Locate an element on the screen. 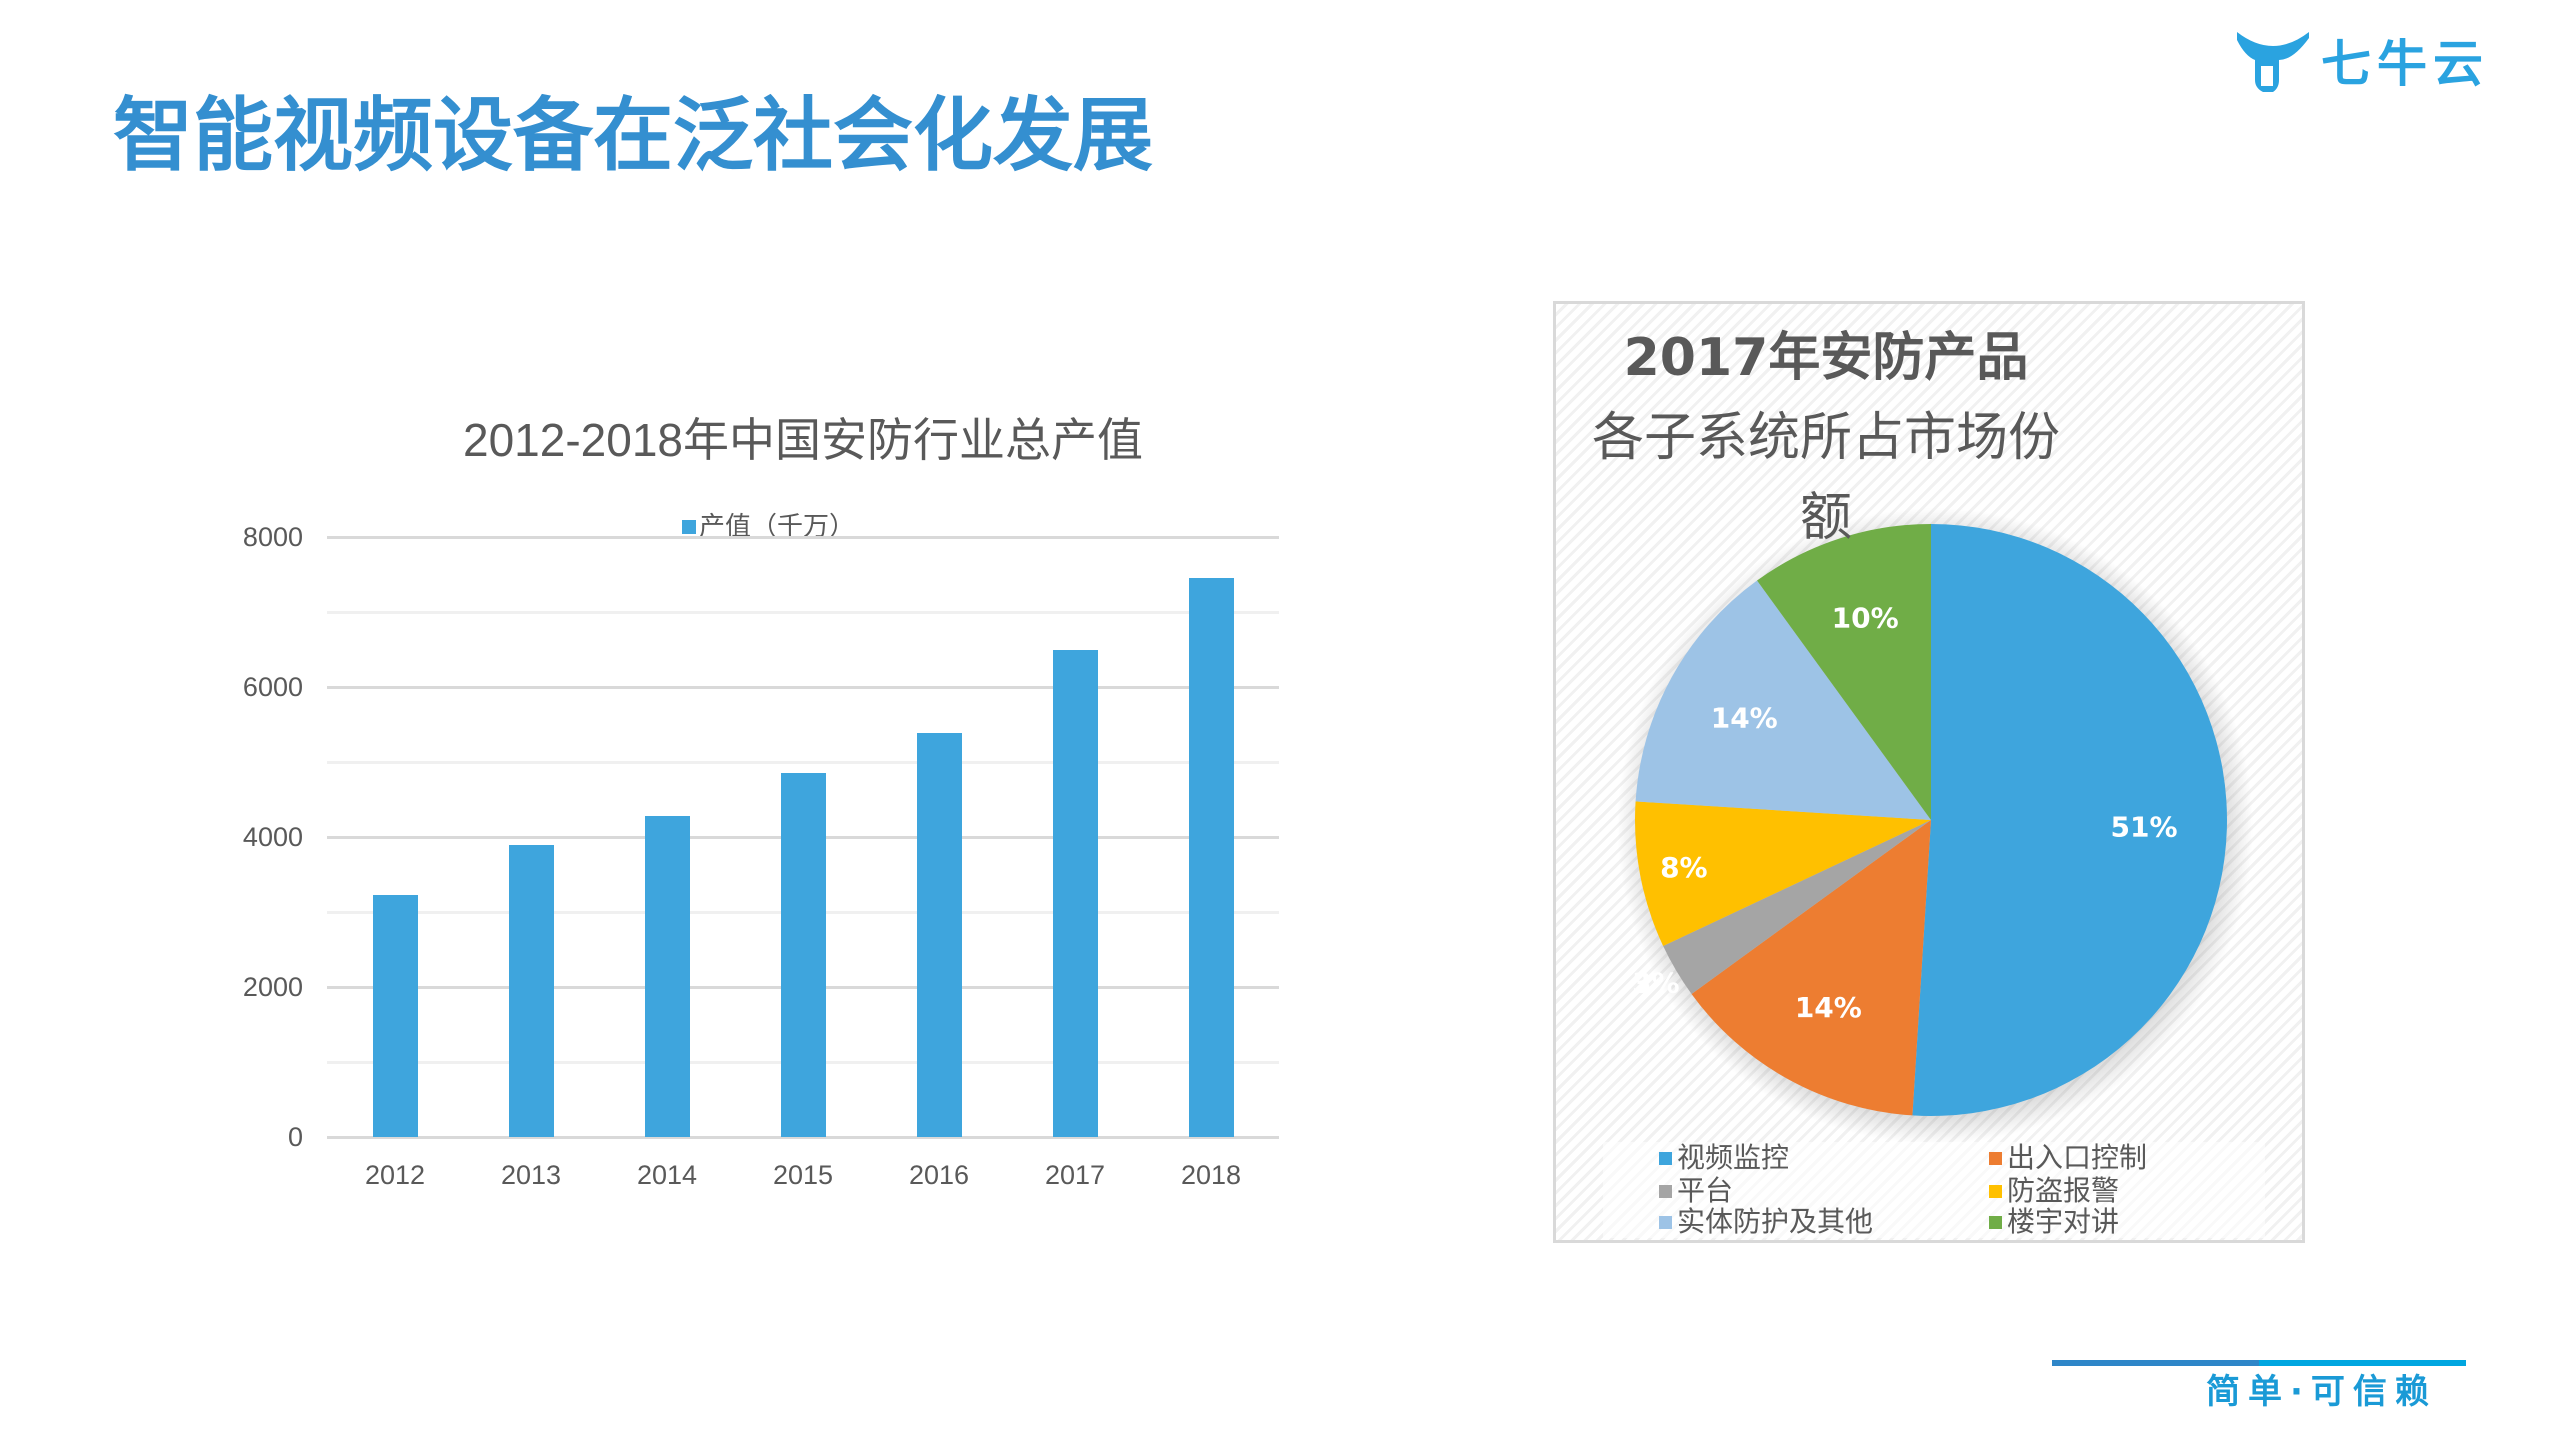  pie-chart-title: 2017年安防产品 各子系统所占市场份 额 is located at coordinates (1826, 438).